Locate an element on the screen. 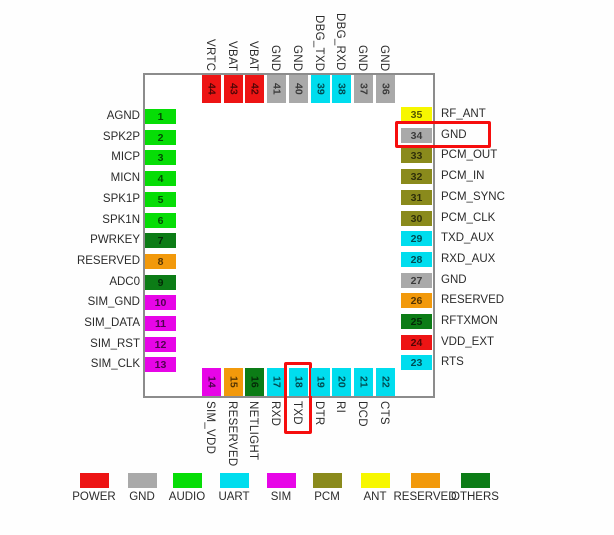  pin-36-box: 36 is located at coordinates (385, 89).